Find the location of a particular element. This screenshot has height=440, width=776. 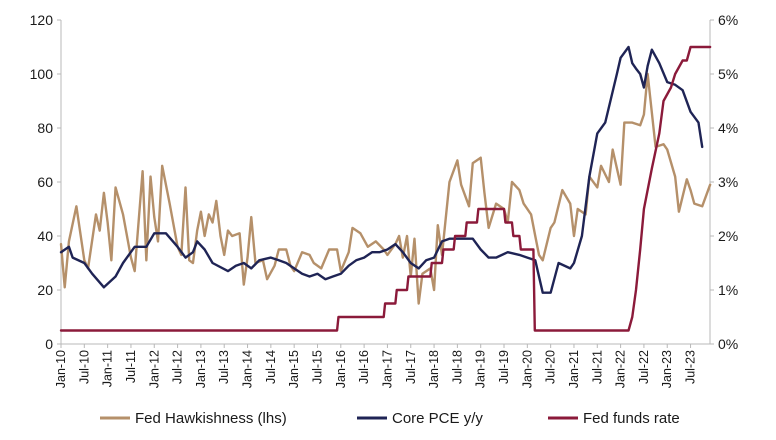

x-tick-label: Jan-11 is located at coordinates (108, 368).